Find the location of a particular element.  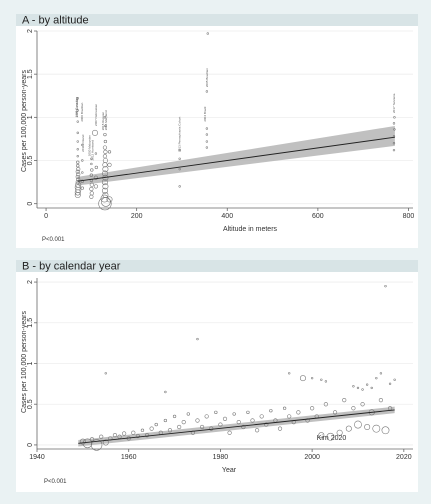

panel-b-x-tick-label: 1980 is located at coordinates (221, 457).